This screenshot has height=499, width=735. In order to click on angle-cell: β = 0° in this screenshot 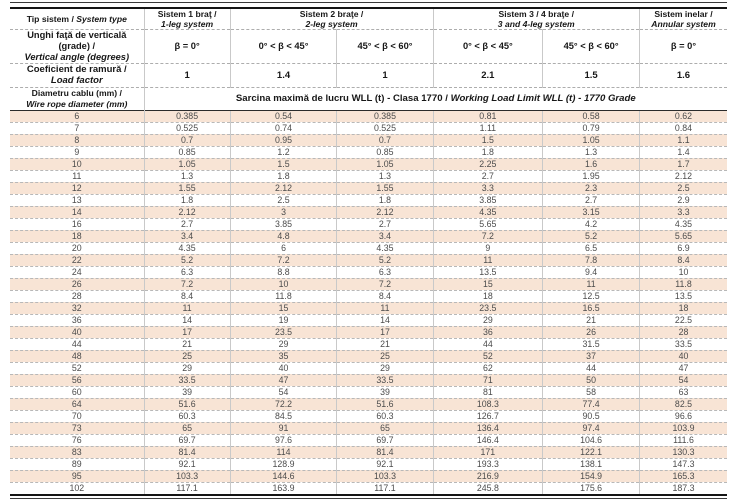, I will do `click(187, 46)`.